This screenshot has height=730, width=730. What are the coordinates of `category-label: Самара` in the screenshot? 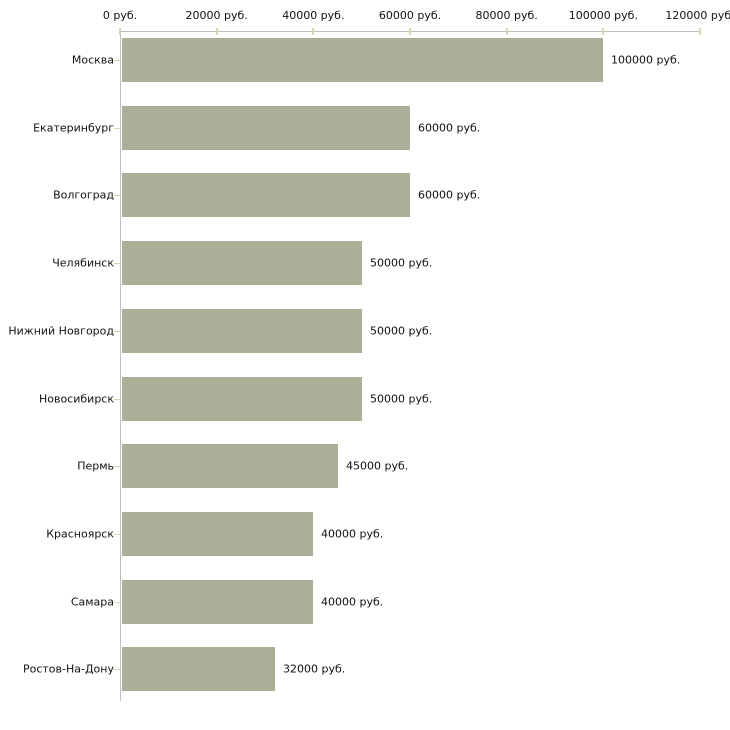 It's located at (92, 602).